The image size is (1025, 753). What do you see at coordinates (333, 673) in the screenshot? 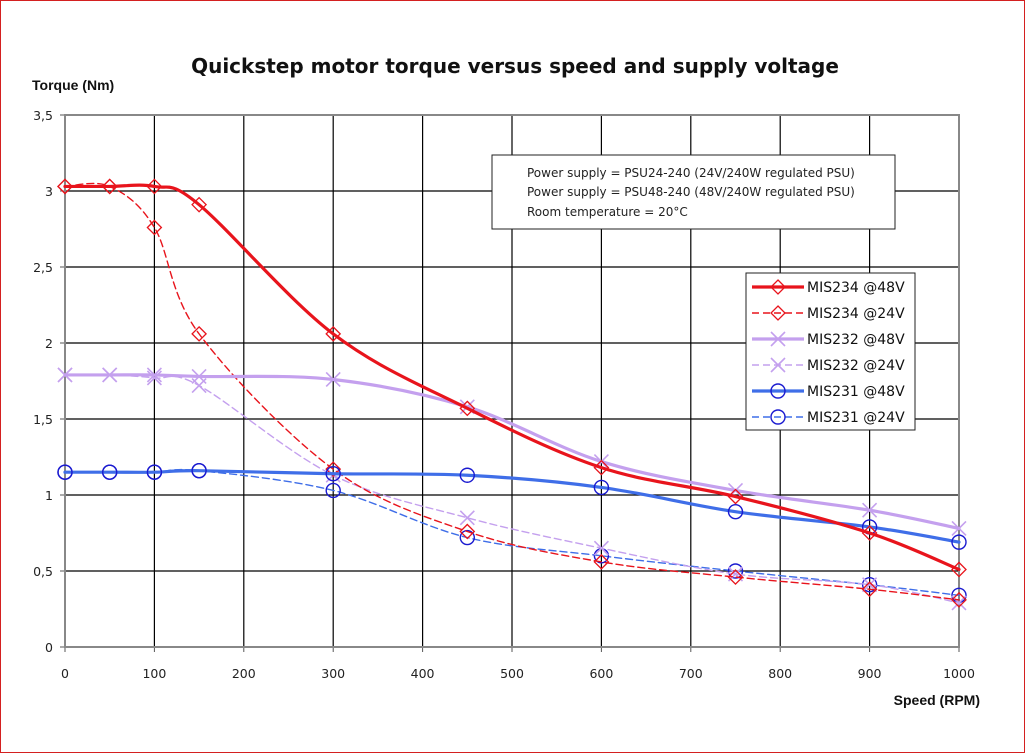
I see `x-tick-label: 300` at bounding box center [333, 673].